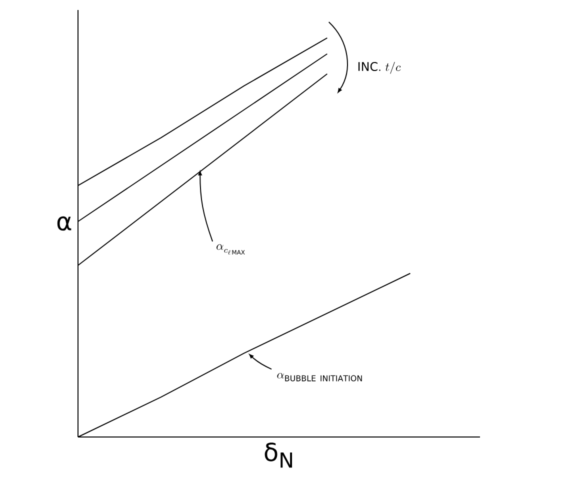 The image size is (586, 490). Describe the element at coordinates (379, 68) in the screenshot. I see `annotation: $\mathrm{INC.}\ t/c$` at that location.